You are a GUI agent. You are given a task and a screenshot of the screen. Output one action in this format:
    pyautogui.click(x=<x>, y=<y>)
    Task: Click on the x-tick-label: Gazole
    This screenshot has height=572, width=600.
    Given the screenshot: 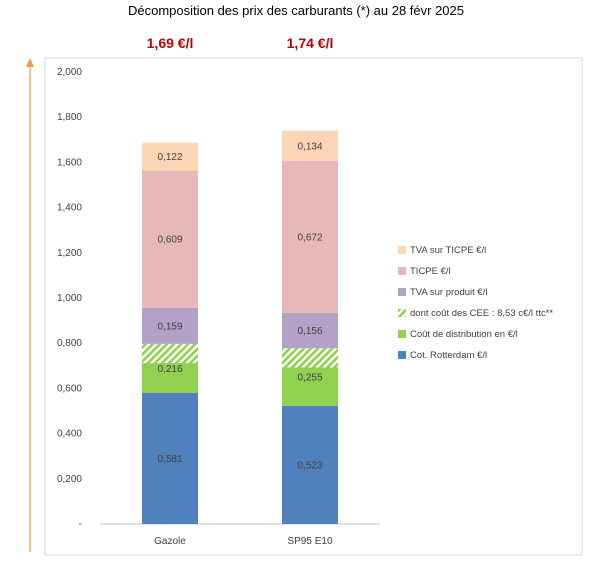 What is the action you would take?
    pyautogui.click(x=170, y=541)
    